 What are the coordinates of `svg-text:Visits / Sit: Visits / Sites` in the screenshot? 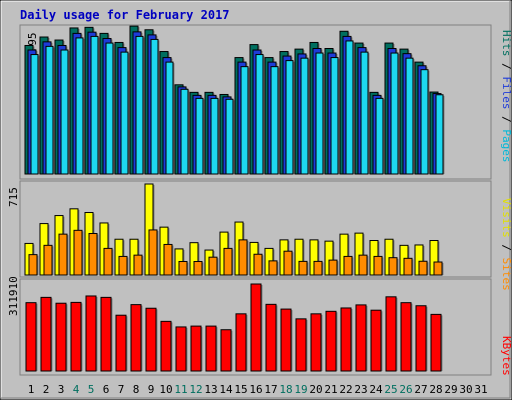 It's located at (506, 244).